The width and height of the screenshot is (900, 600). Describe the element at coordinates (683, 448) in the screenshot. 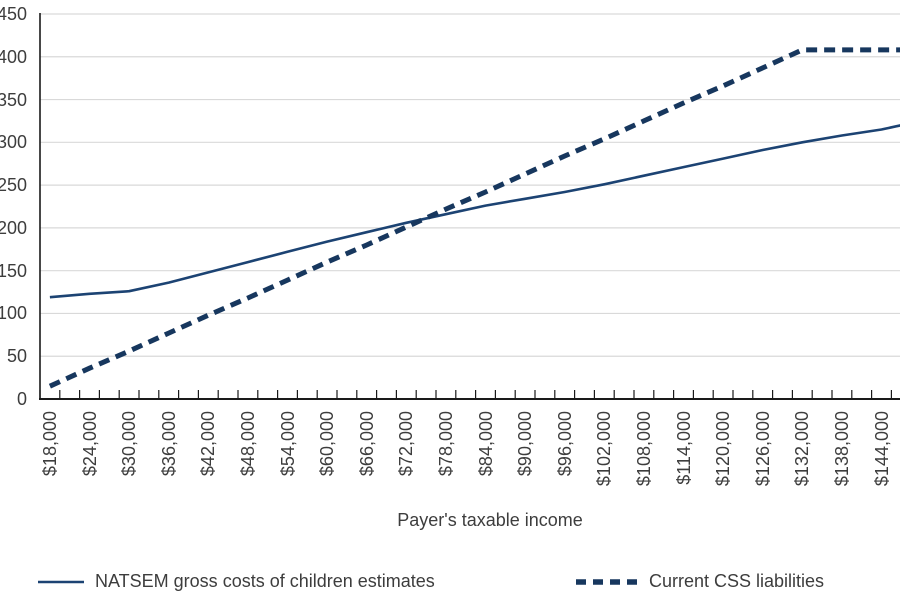

I see `x-axis-label: $114,000` at that location.